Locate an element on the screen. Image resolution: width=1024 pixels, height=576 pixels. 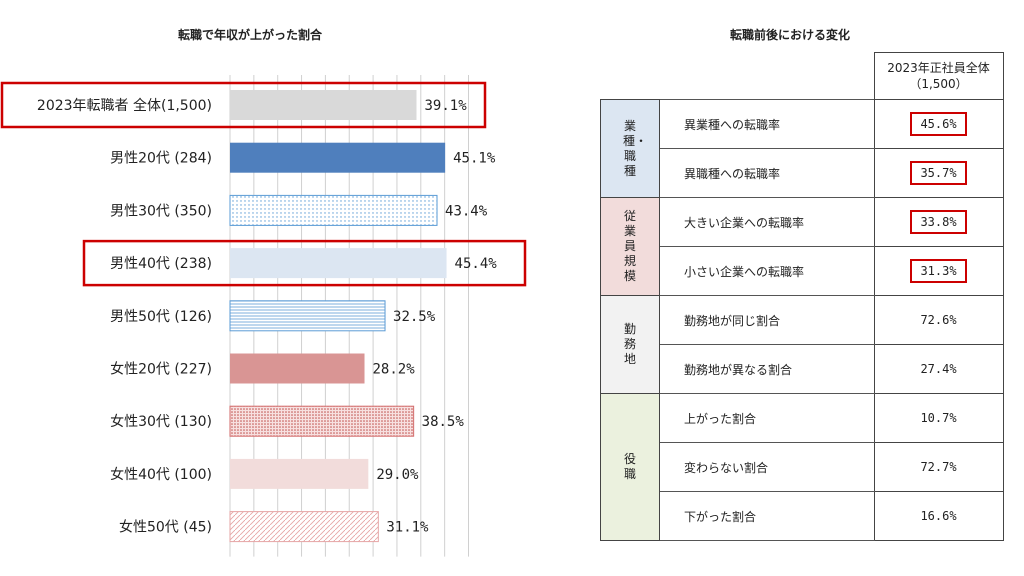
table-row: 変わらない割合 72.7% is located at coordinates (802, 467).